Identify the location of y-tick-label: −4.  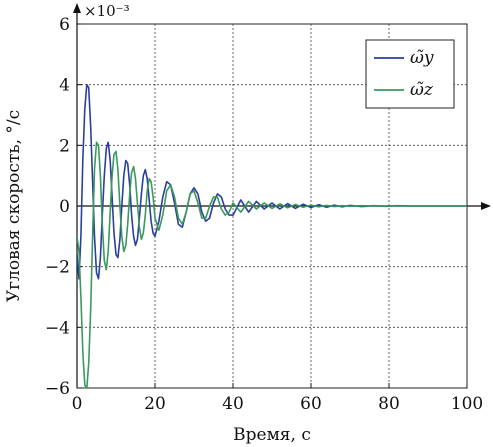
(57, 328).